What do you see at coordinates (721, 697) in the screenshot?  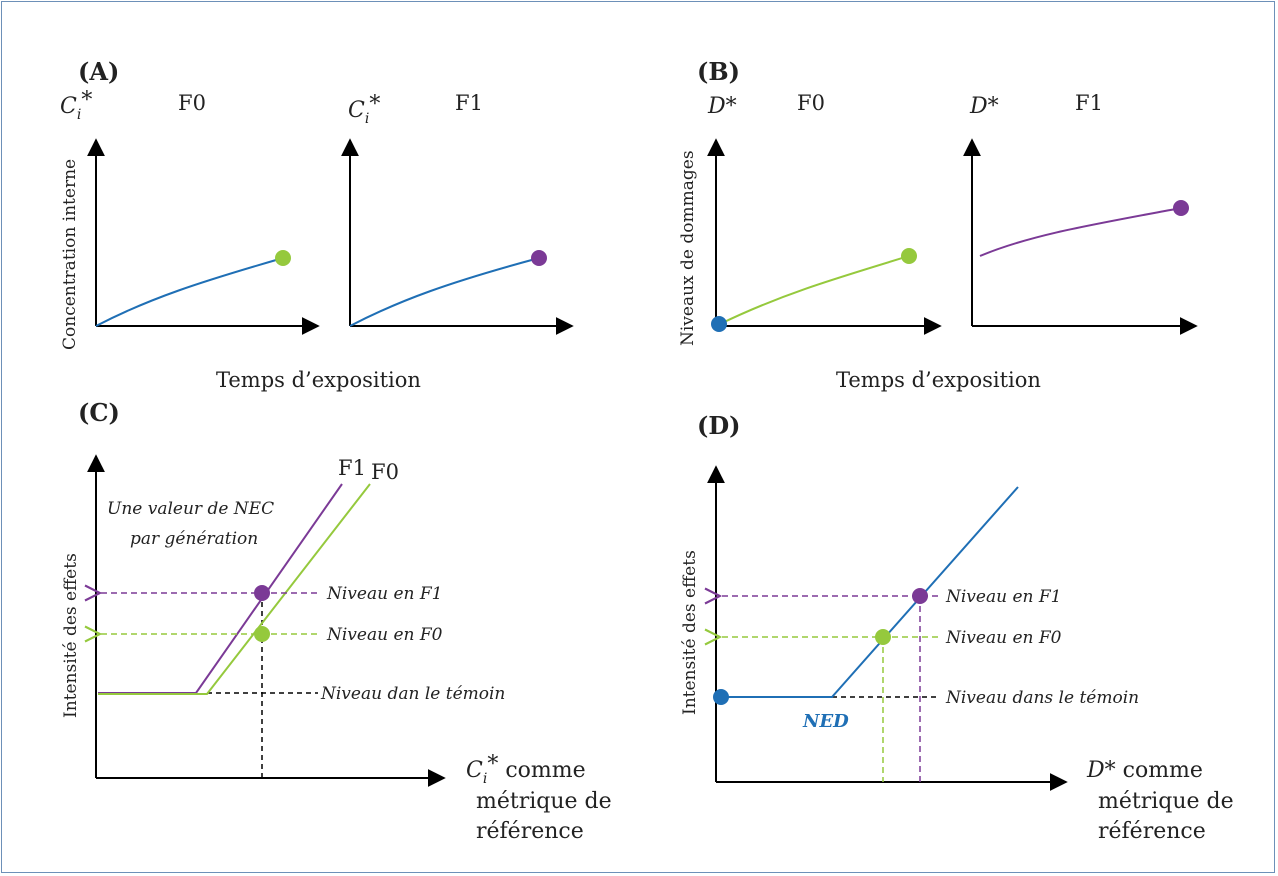 I see `panel-d-control-point` at bounding box center [721, 697].